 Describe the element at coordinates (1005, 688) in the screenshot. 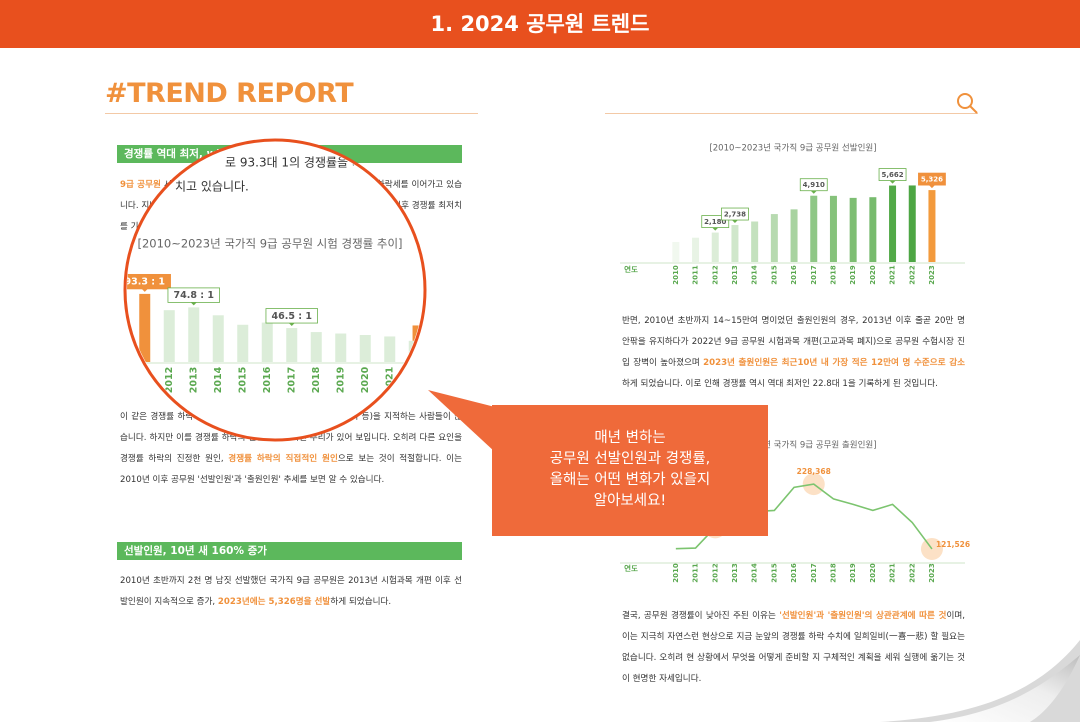

I see `page-curl` at that location.